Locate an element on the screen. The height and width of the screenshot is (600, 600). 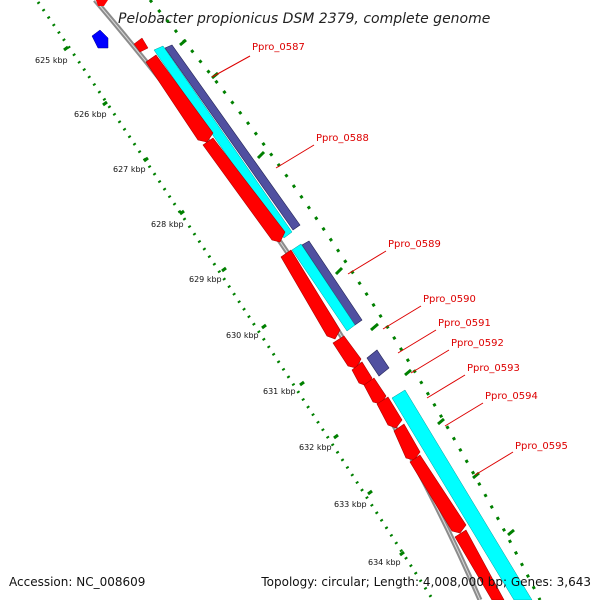
tick-label-632: 632 kbp is located at coordinates (315, 447).